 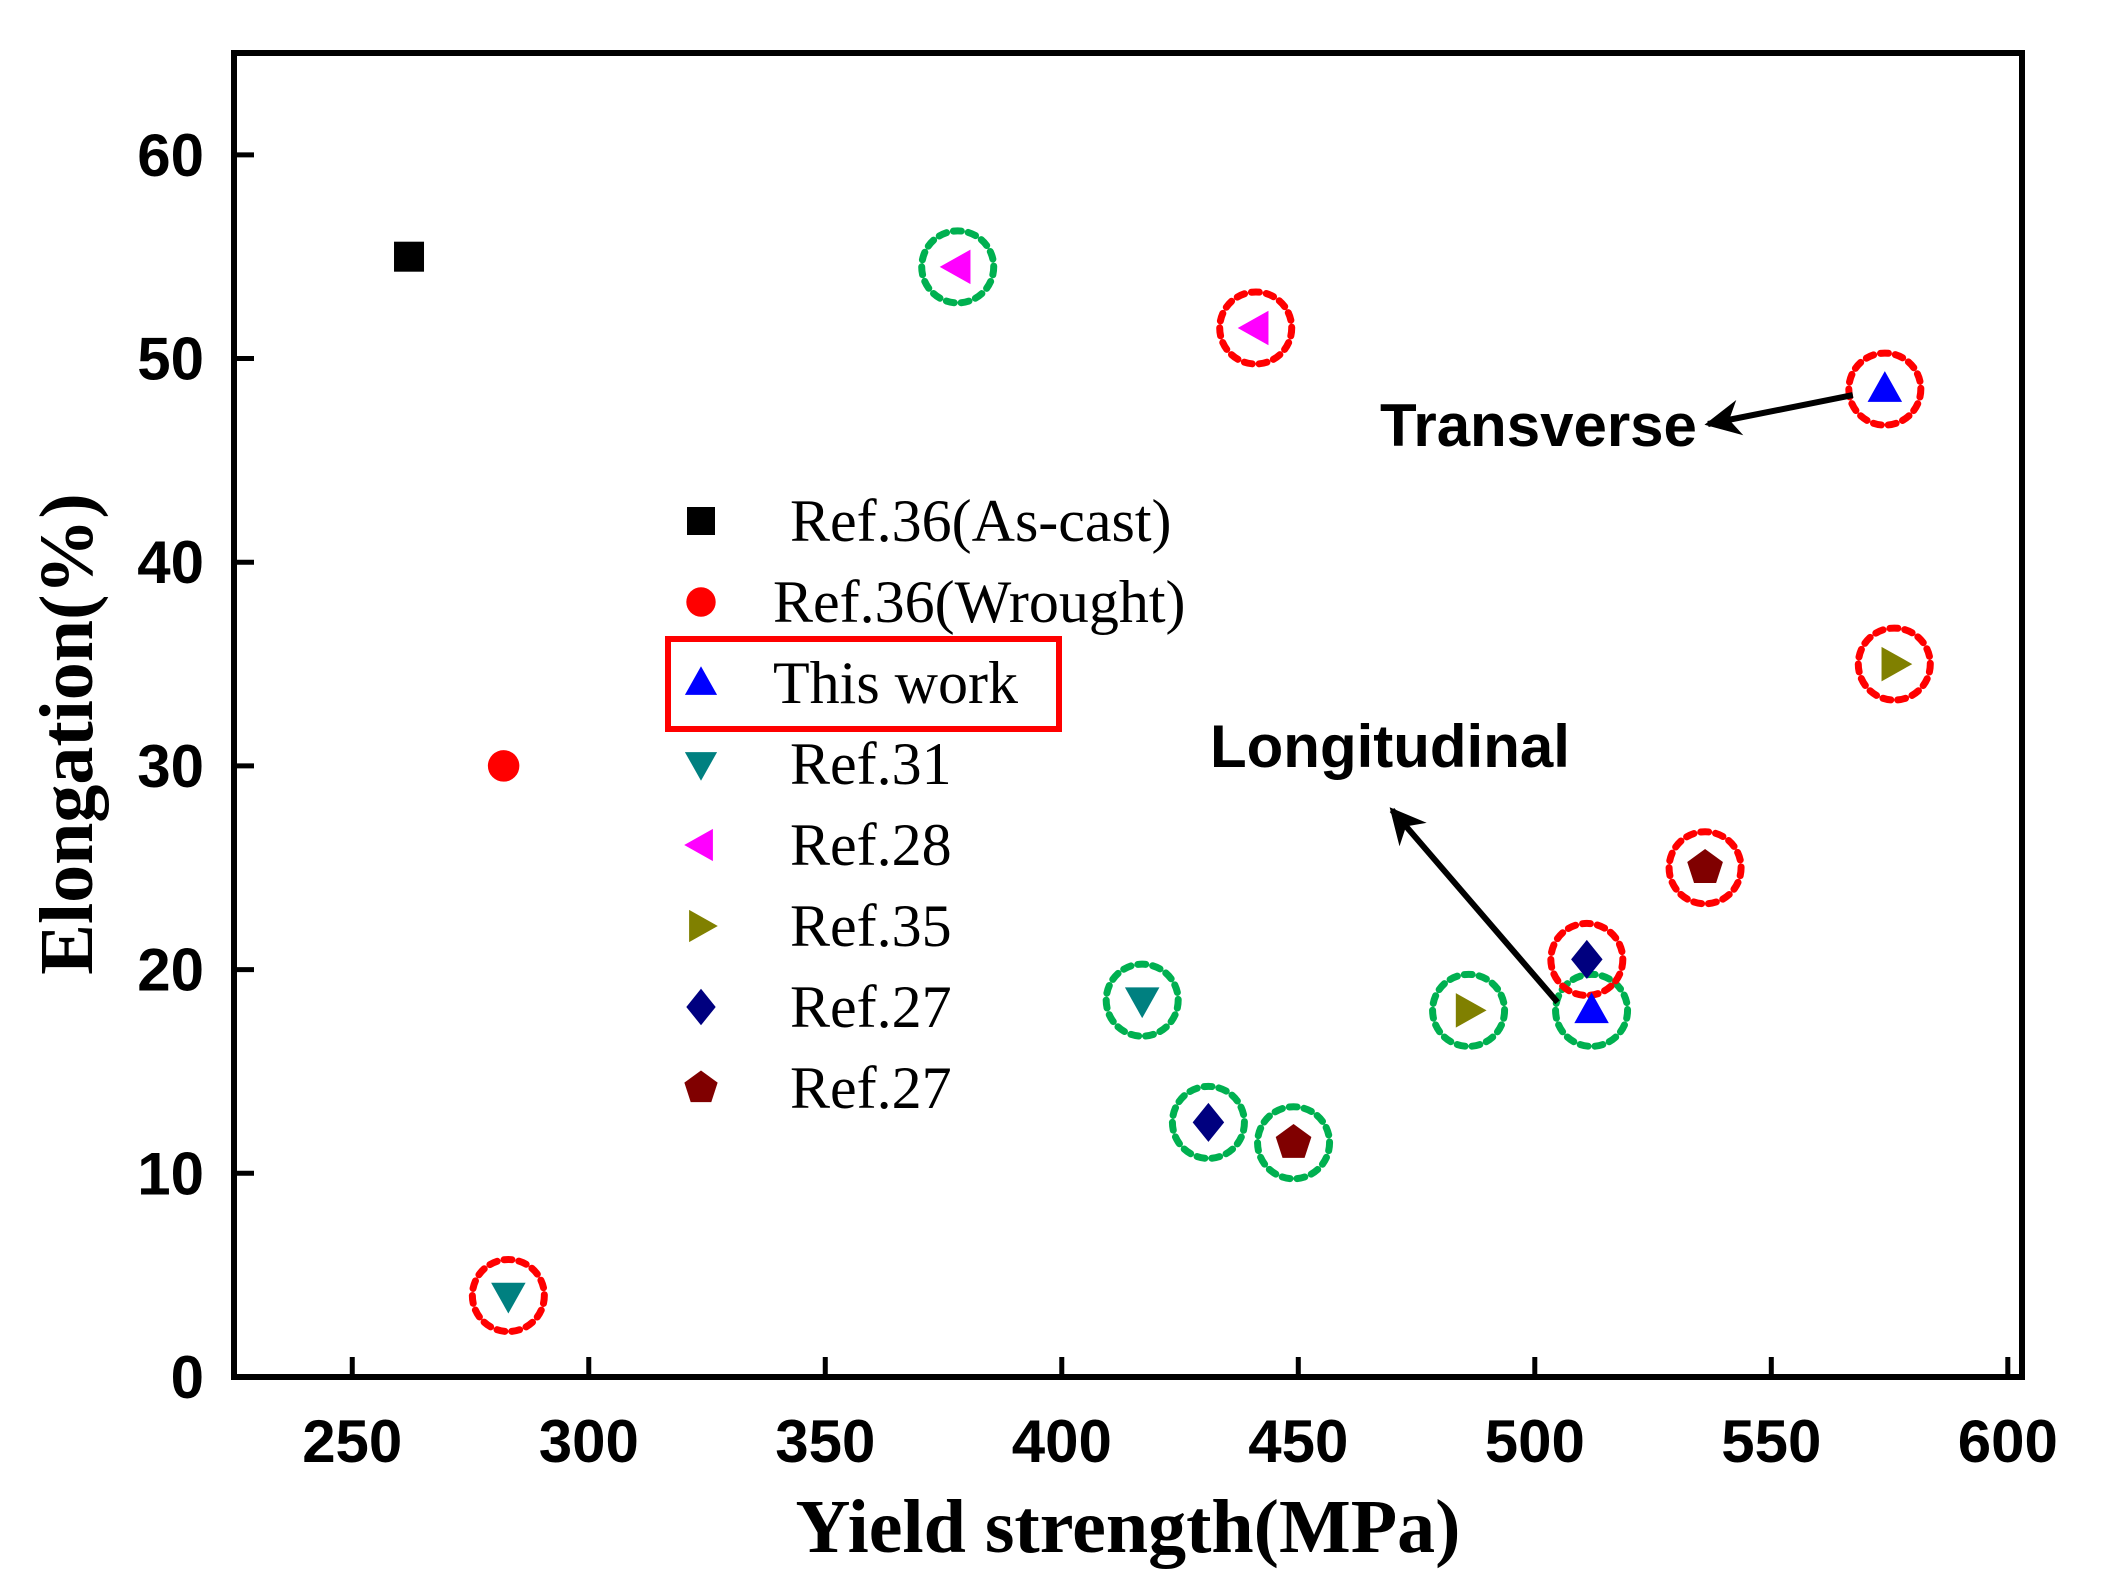 I want to click on legend-item: Ref.35, so click(x=820, y=926).